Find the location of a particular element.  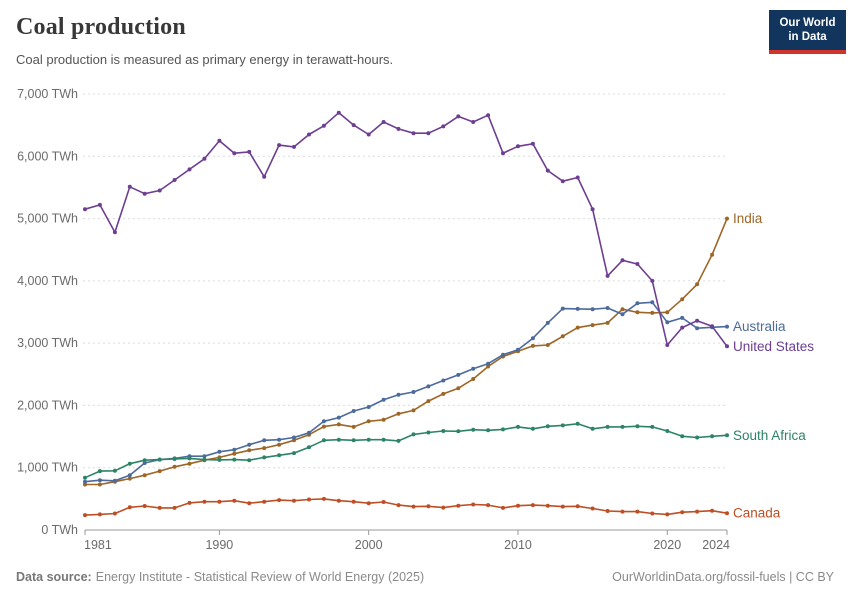

series-label-united-states: United States is located at coordinates (773, 346).